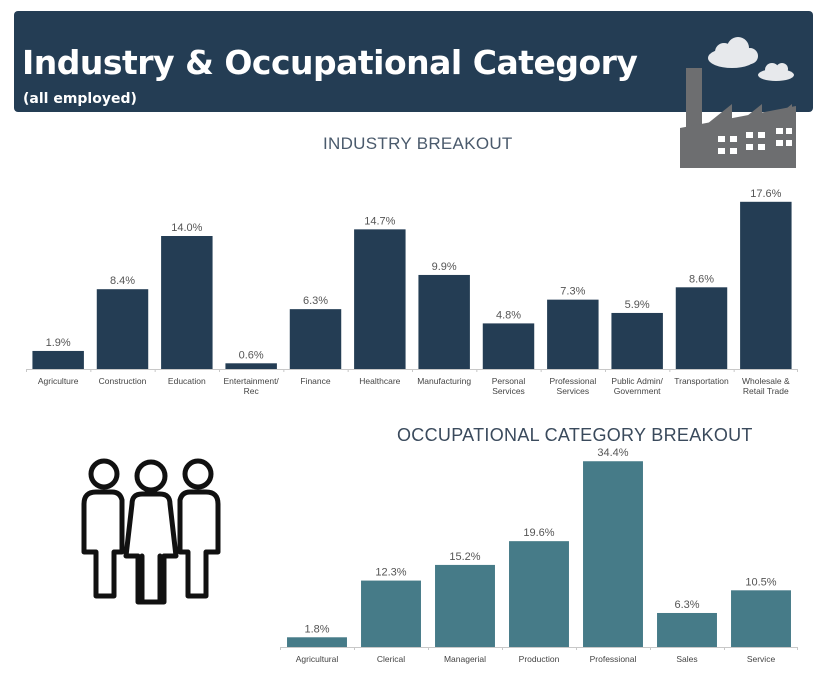 The height and width of the screenshot is (678, 826). Describe the element at coordinates (761, 659) in the screenshot. I see `tick-label: Service` at that location.